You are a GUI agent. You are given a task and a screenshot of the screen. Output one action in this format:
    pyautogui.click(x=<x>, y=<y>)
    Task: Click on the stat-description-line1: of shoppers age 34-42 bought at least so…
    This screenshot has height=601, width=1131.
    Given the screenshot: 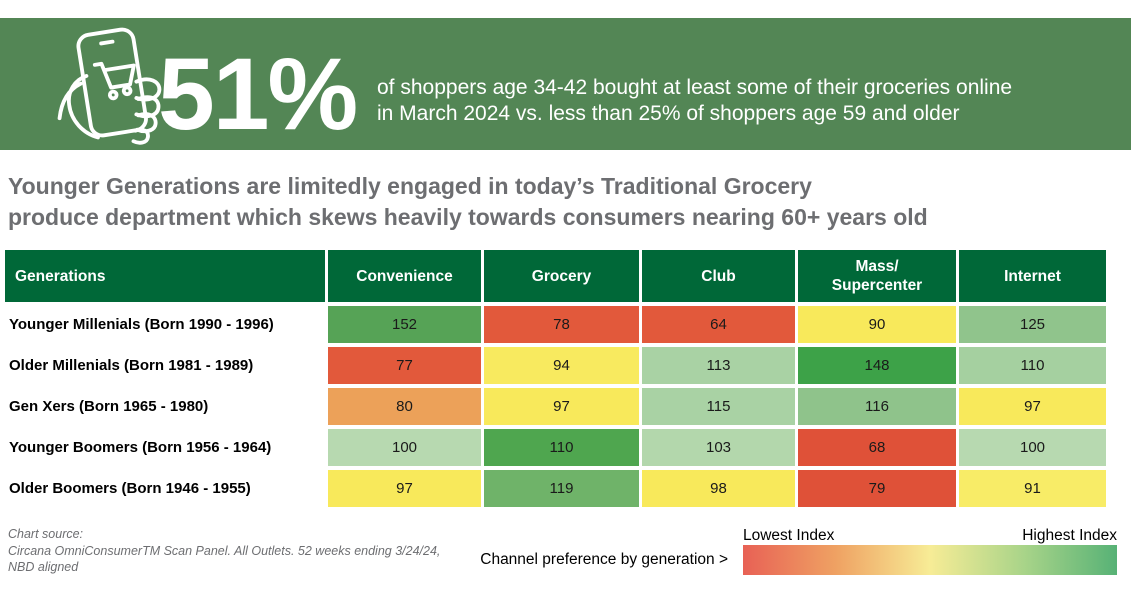 What is the action you would take?
    pyautogui.click(x=695, y=87)
    